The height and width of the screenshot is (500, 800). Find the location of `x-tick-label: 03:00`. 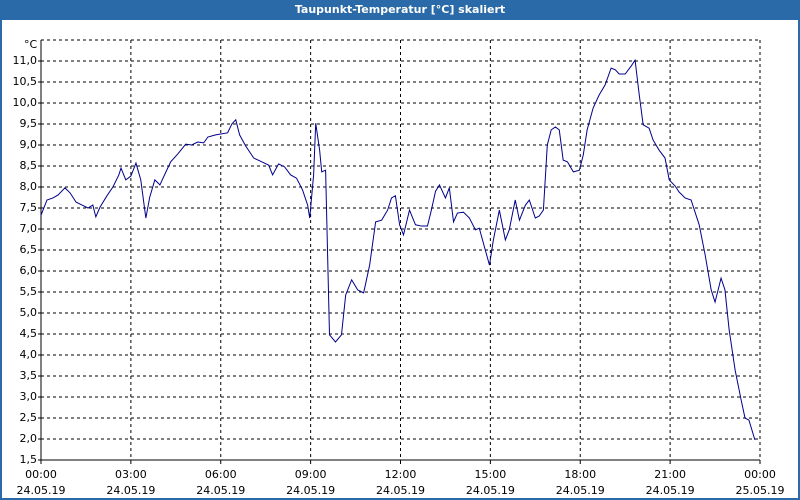

x-tick-label: 03:00 is located at coordinates (131, 474).